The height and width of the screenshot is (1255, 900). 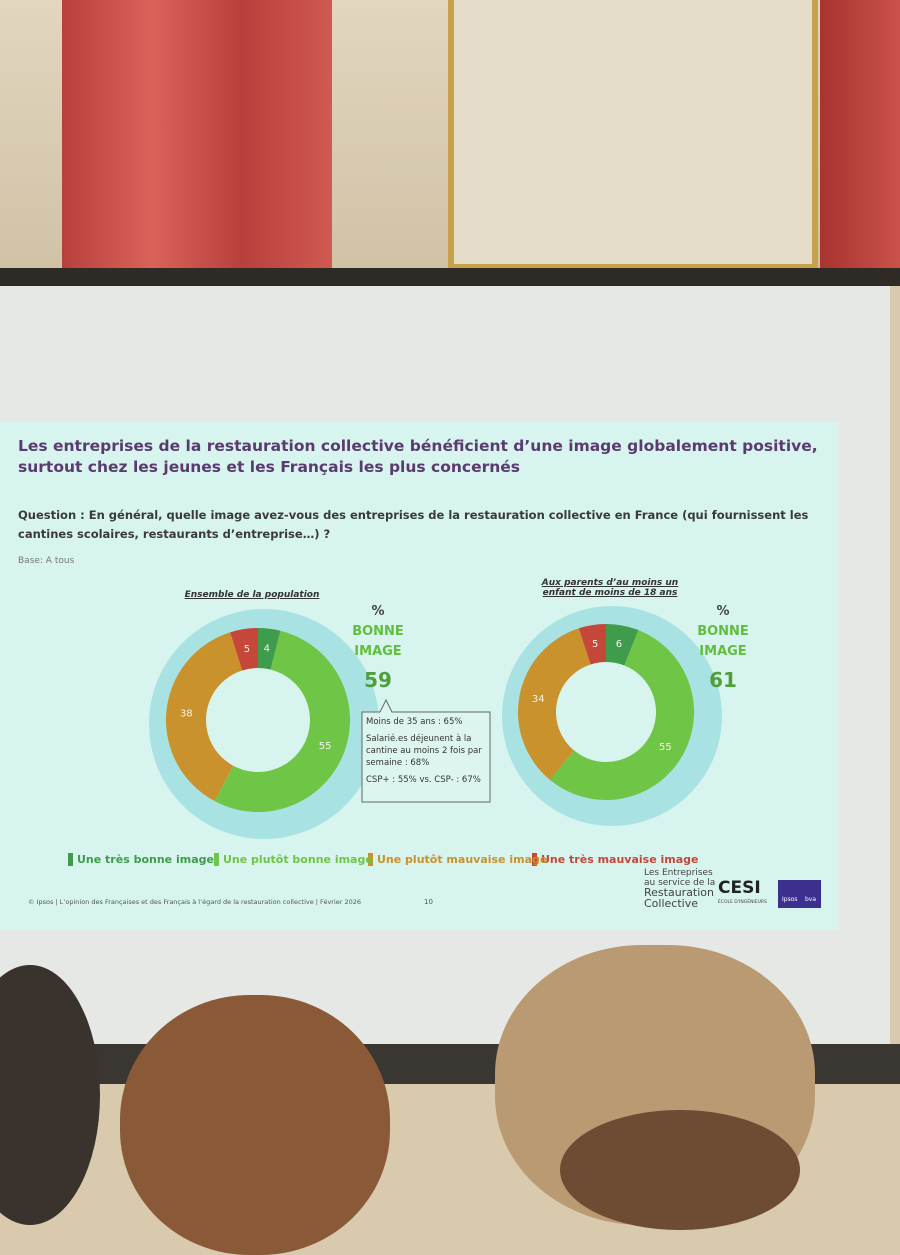 What do you see at coordinates (462, 859) in the screenshot?
I see `legend-label: Une plutôt mauvaise image` at bounding box center [462, 859].